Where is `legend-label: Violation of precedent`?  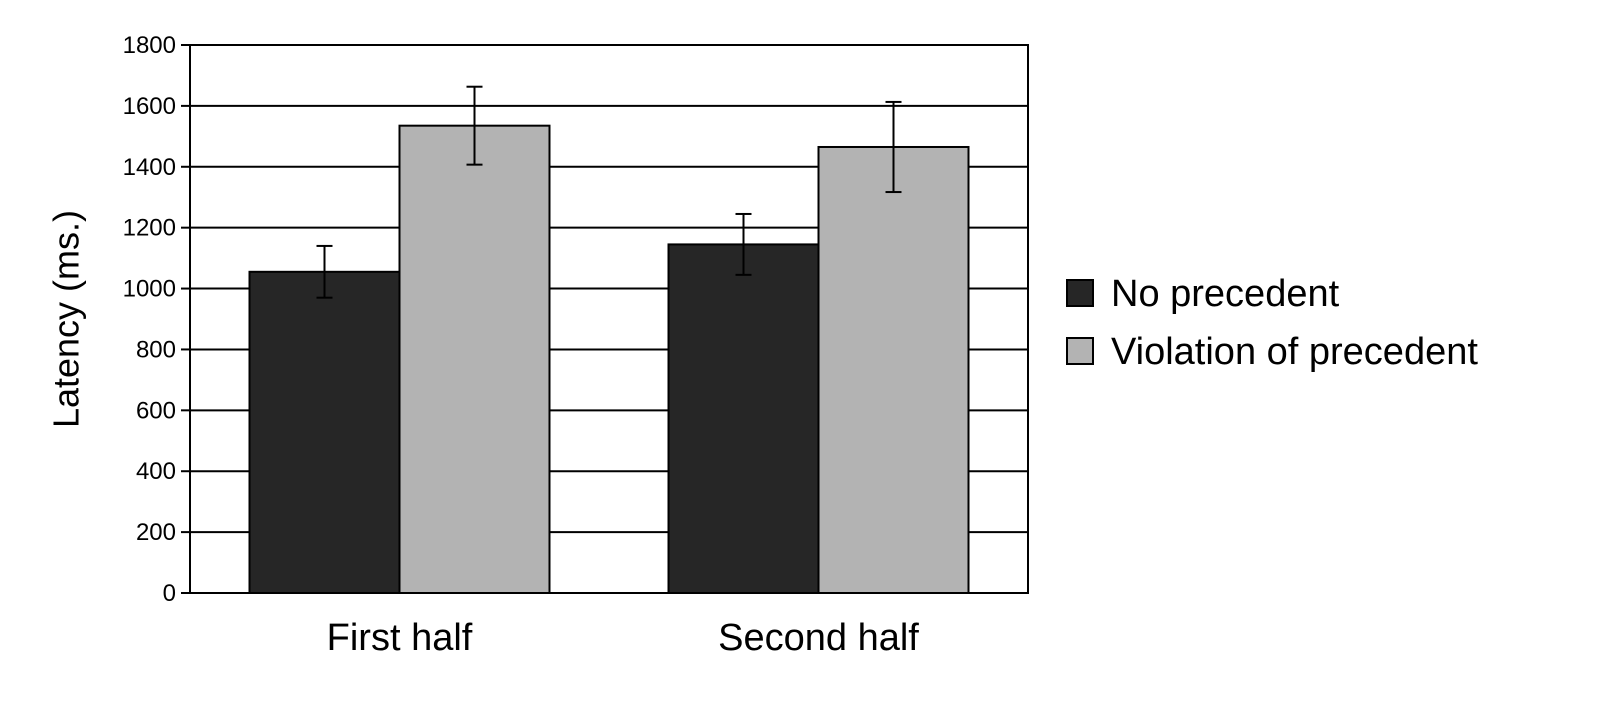
legend-label: Violation of precedent is located at coordinates (1294, 352).